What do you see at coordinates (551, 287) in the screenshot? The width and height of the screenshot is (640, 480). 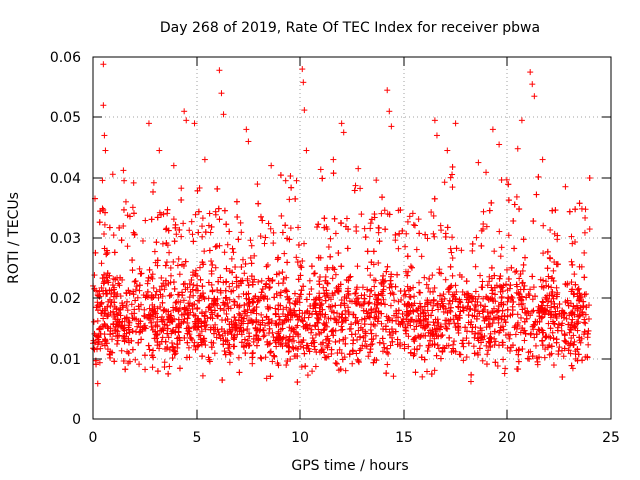 I see `data-point-1912` at bounding box center [551, 287].